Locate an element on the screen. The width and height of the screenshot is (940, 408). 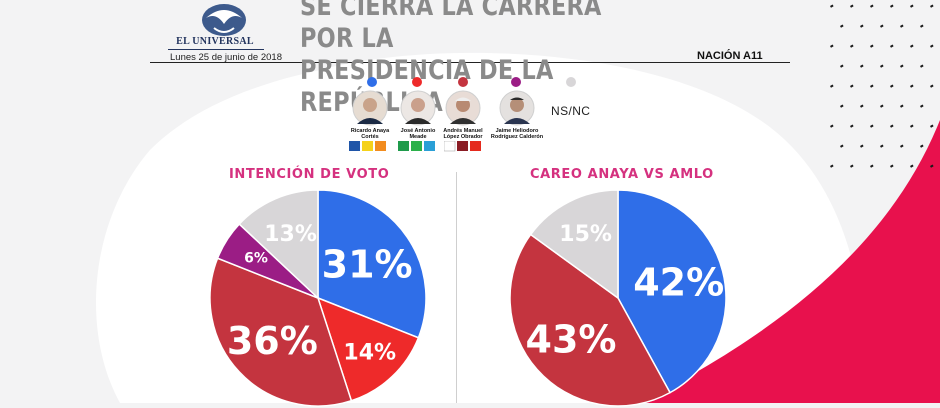
pie-slice-label: 13% is located at coordinates (290, 234).